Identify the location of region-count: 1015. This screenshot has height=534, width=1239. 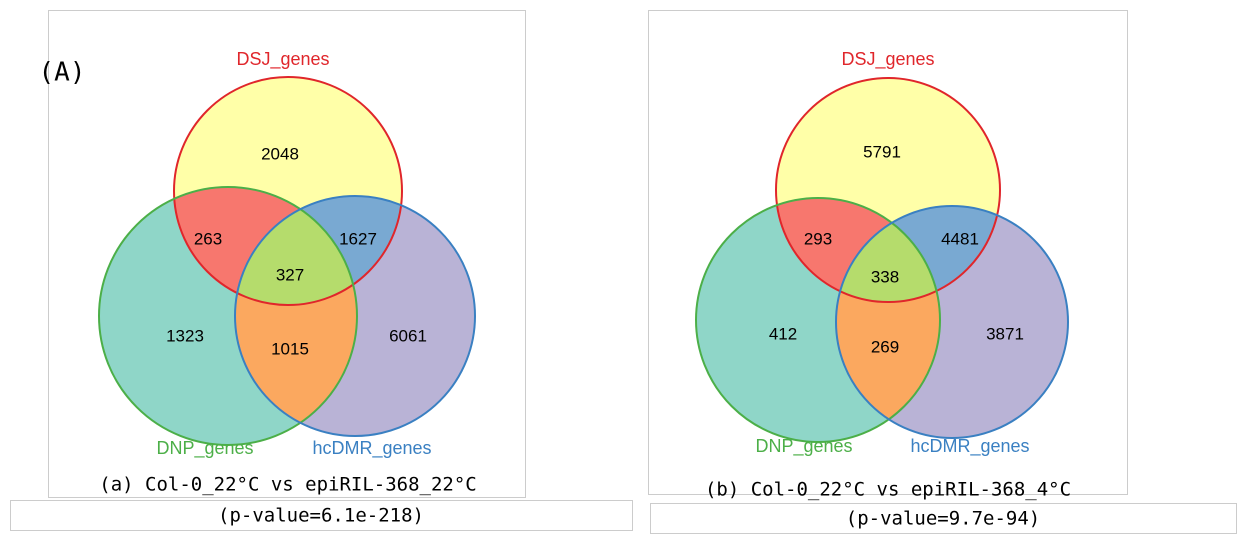
(290, 348).